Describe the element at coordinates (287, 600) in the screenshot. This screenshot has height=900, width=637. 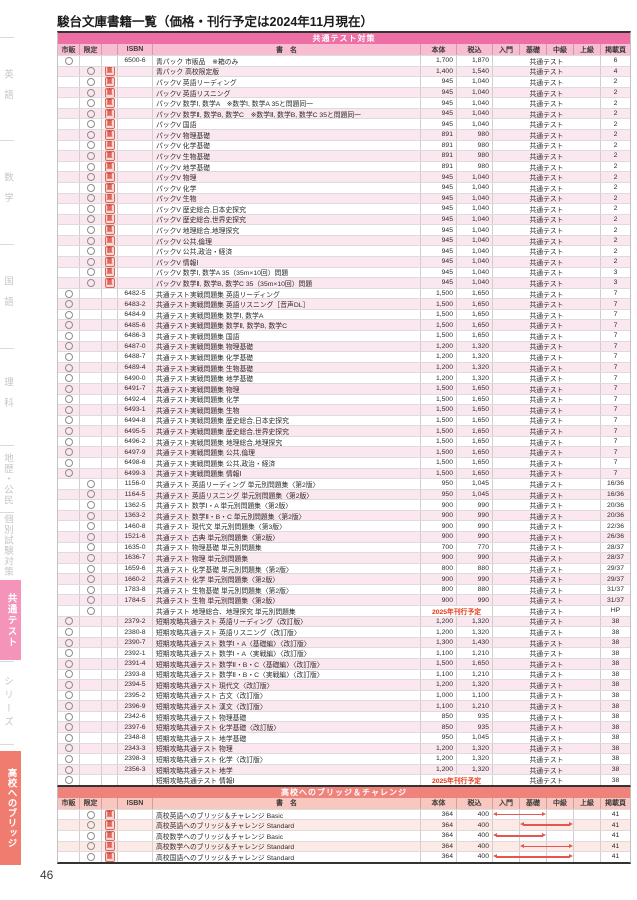
I see `cell-book-title: 共通テスト 生物 単元別問題集〈第2版〉` at that location.